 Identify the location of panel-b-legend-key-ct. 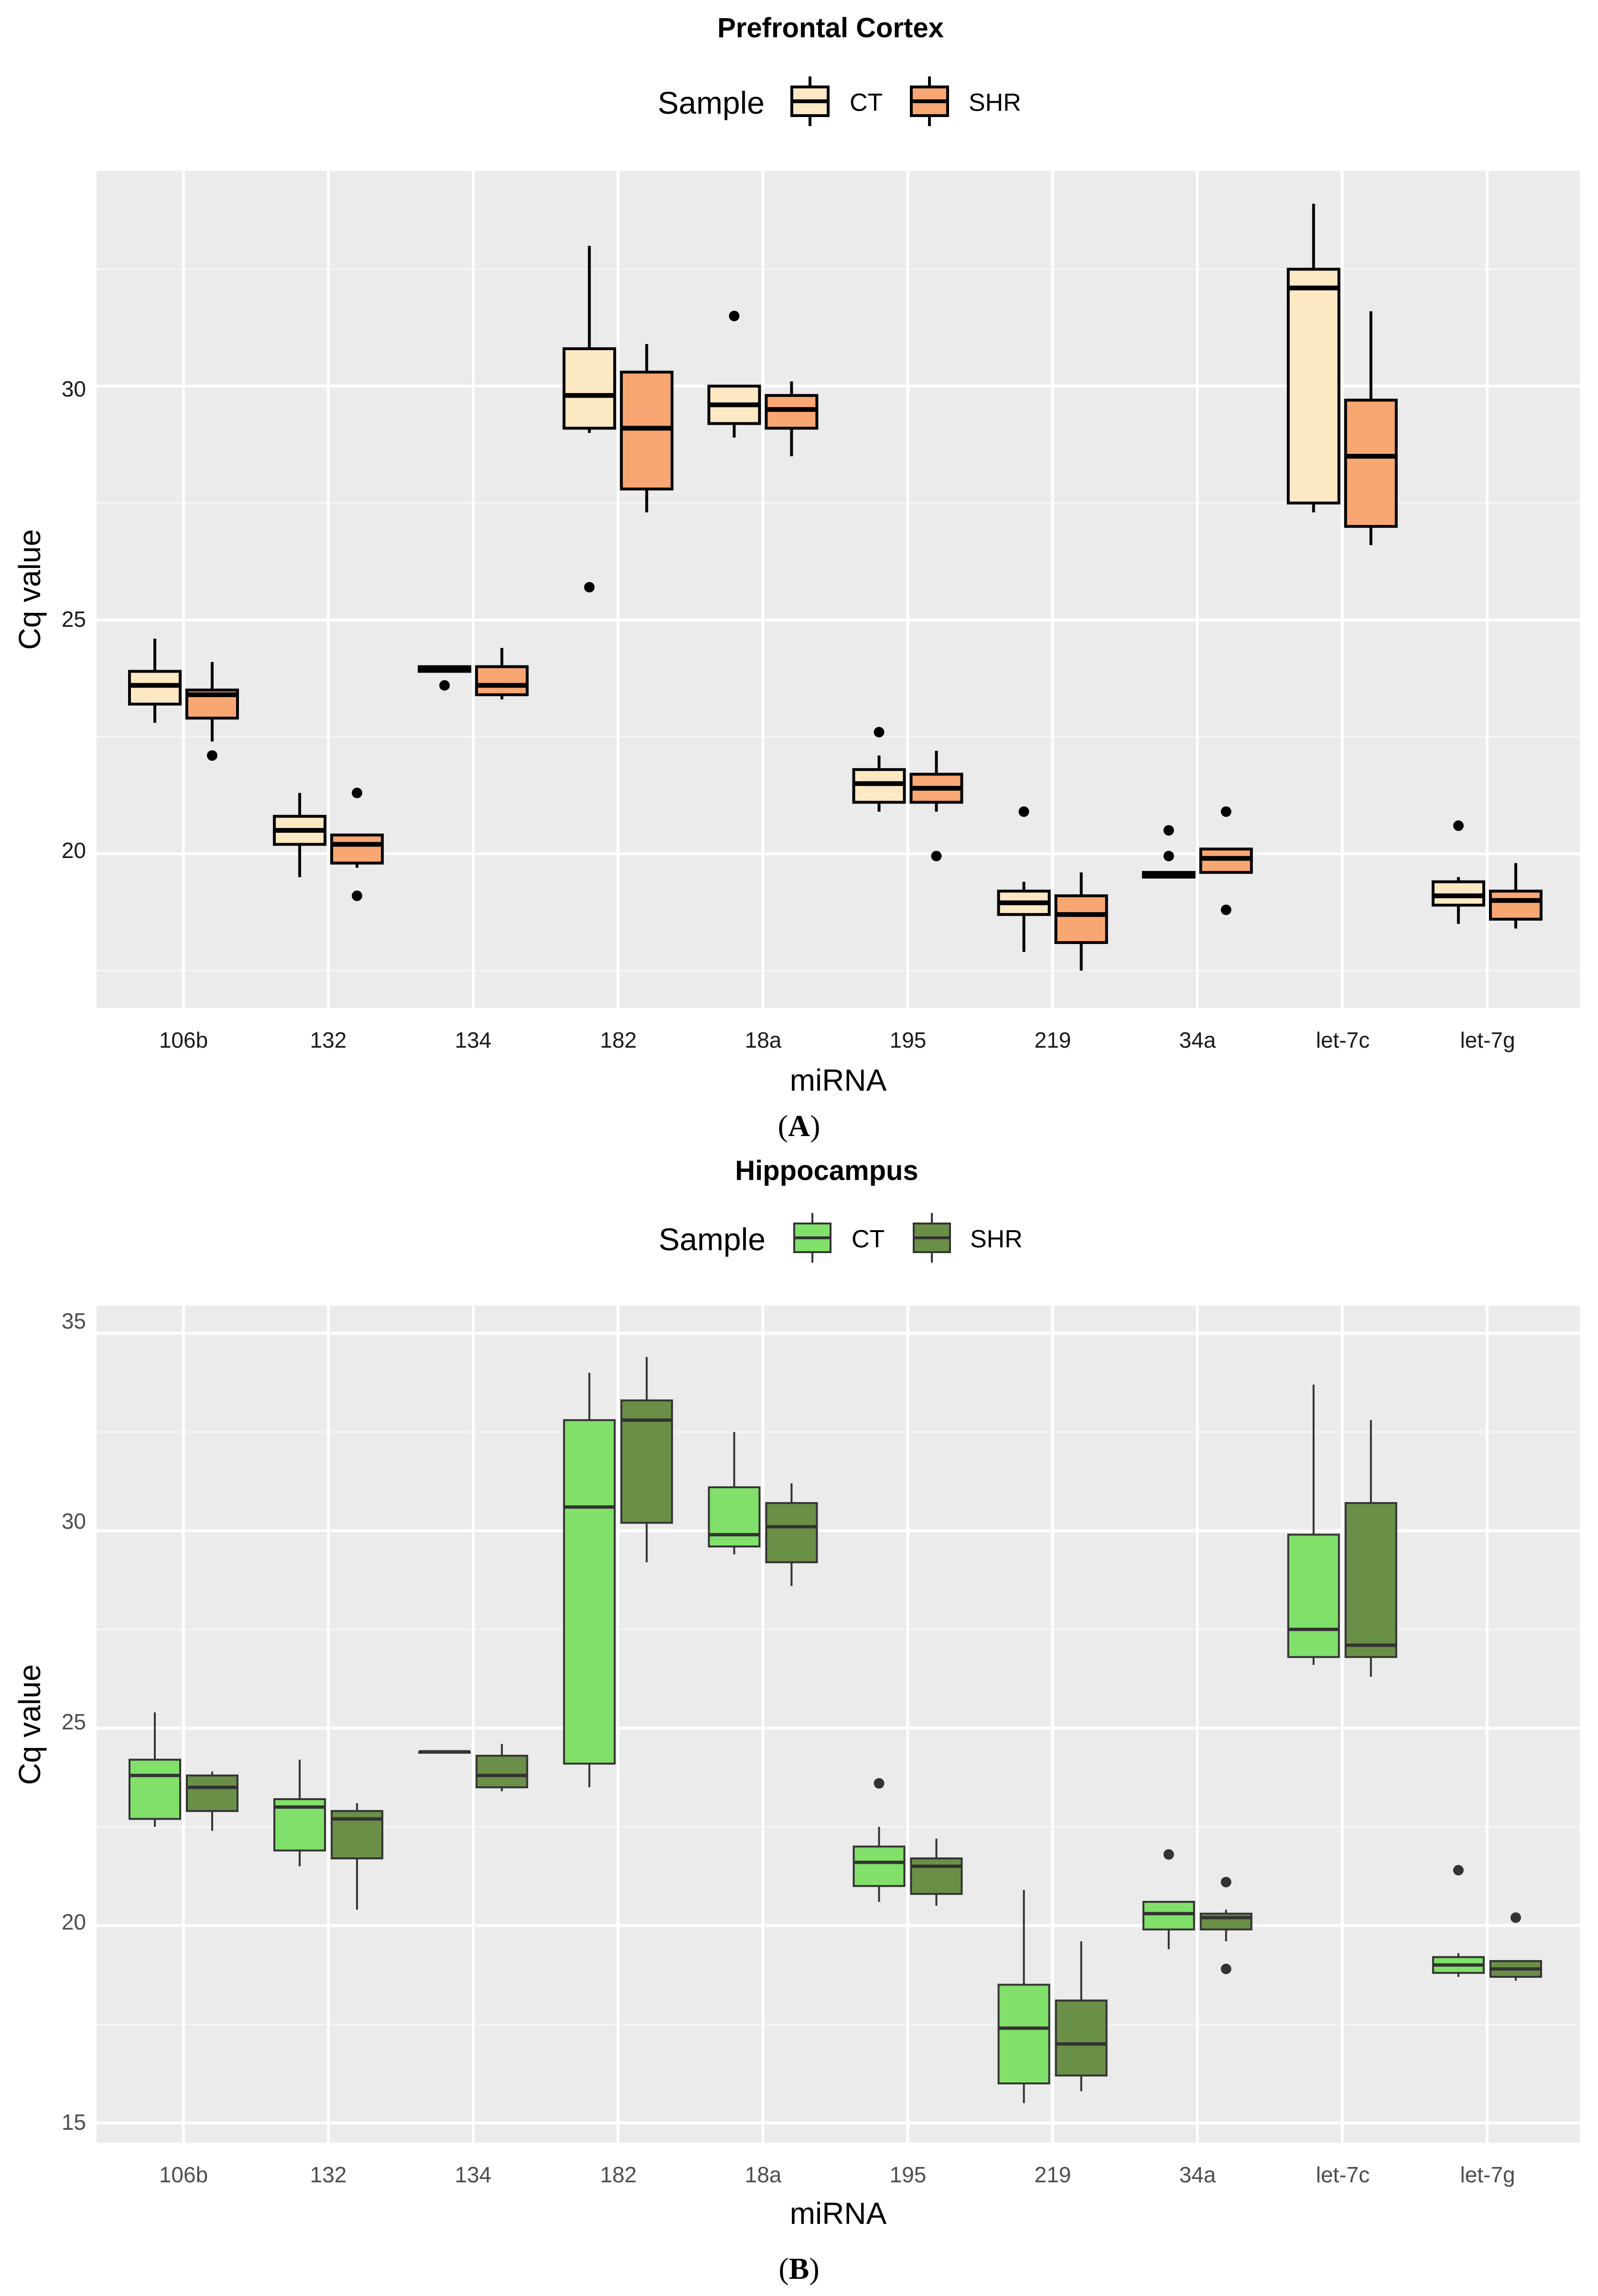
(812, 1238).